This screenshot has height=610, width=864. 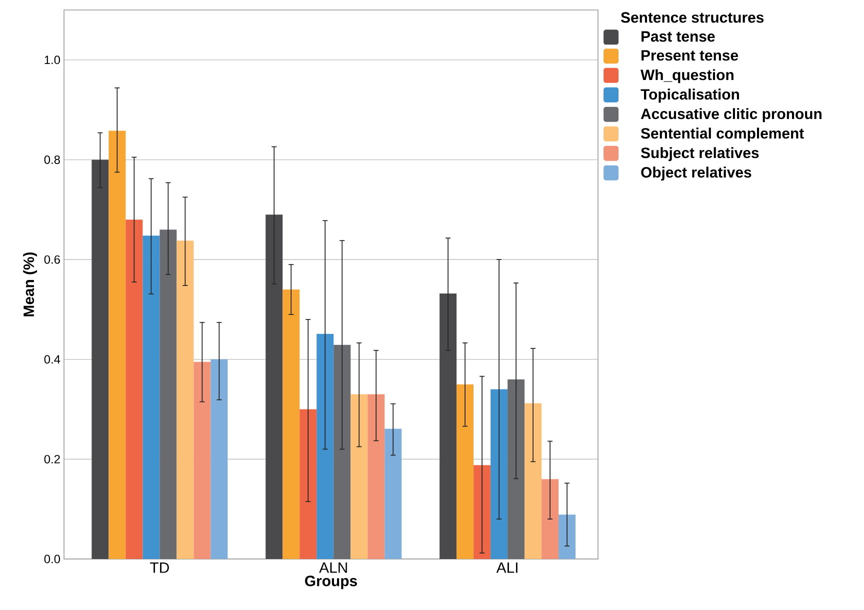 I want to click on legend-label: Wh_question, so click(x=687, y=76).